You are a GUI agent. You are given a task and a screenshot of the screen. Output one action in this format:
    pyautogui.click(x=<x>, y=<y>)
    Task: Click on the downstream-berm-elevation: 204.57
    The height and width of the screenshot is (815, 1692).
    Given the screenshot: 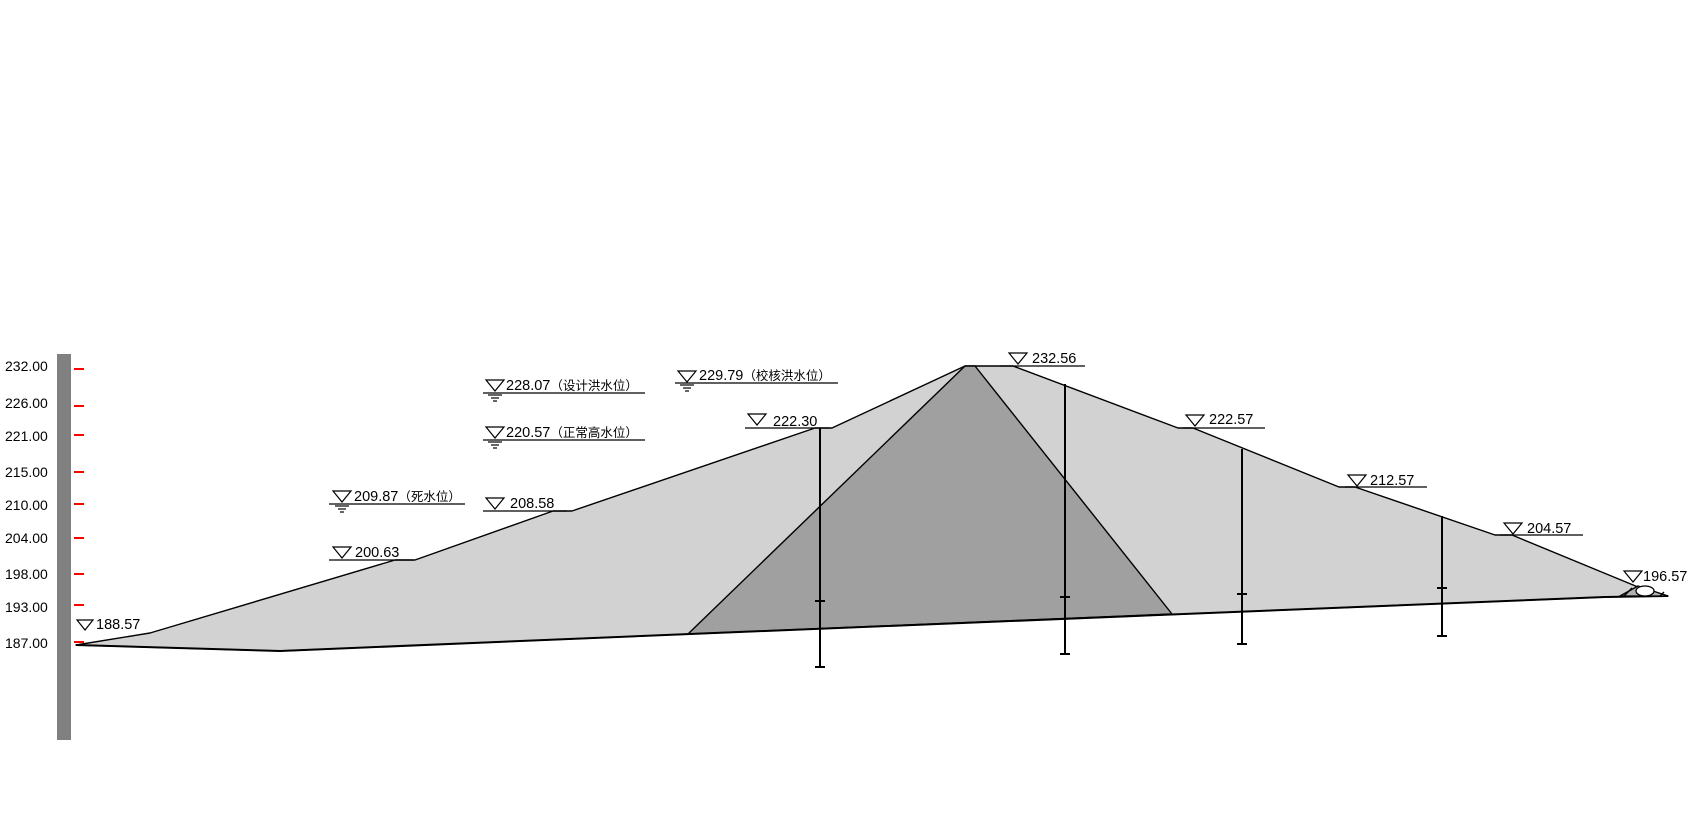 What is the action you would take?
    pyautogui.click(x=1549, y=529)
    